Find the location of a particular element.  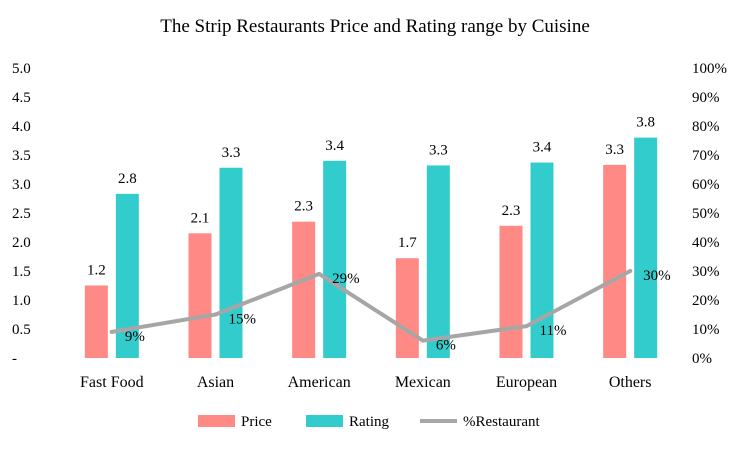

right-axis-tick-label: 10% is located at coordinates (706, 330).